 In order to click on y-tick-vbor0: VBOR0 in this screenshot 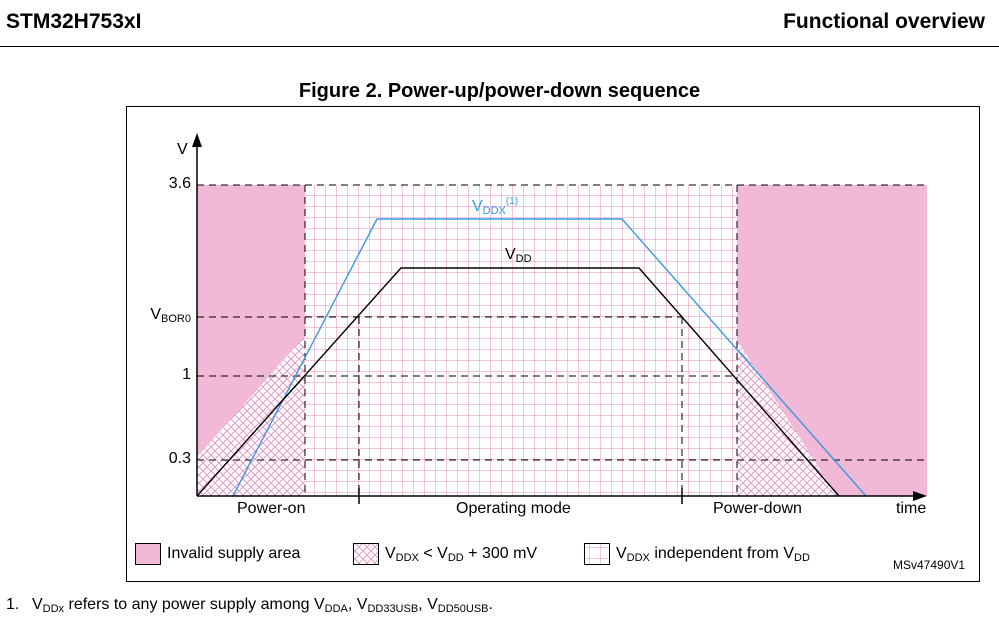, I will do `click(170, 315)`.